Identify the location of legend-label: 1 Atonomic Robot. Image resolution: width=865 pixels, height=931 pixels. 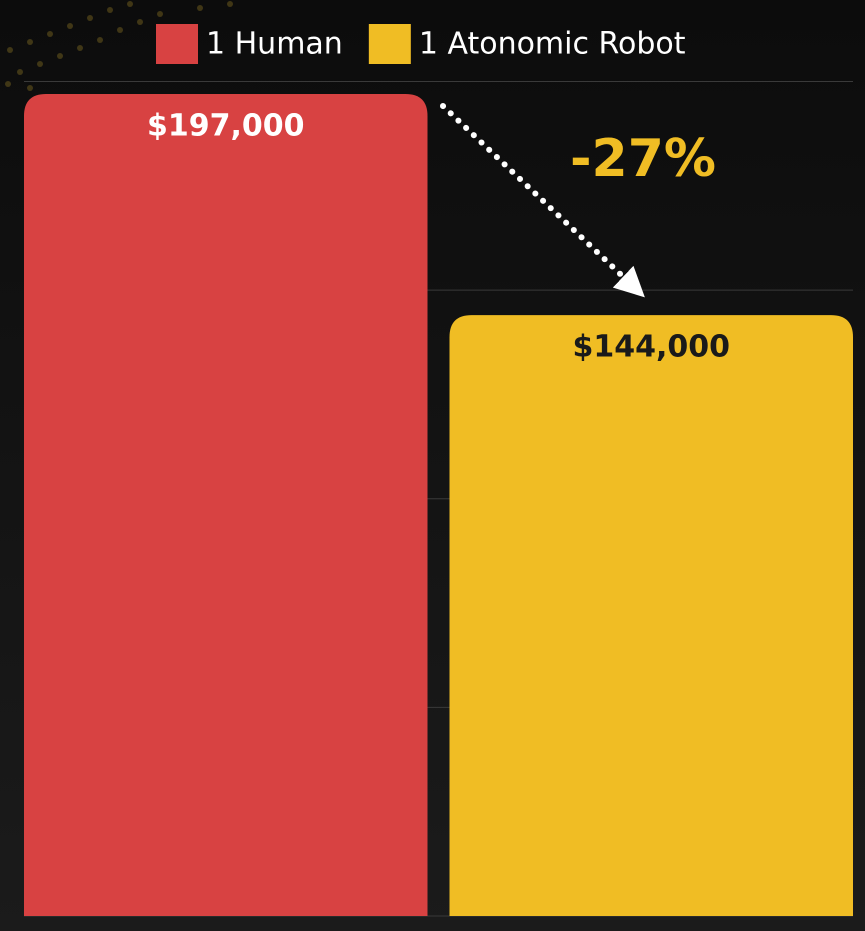
(552, 44).